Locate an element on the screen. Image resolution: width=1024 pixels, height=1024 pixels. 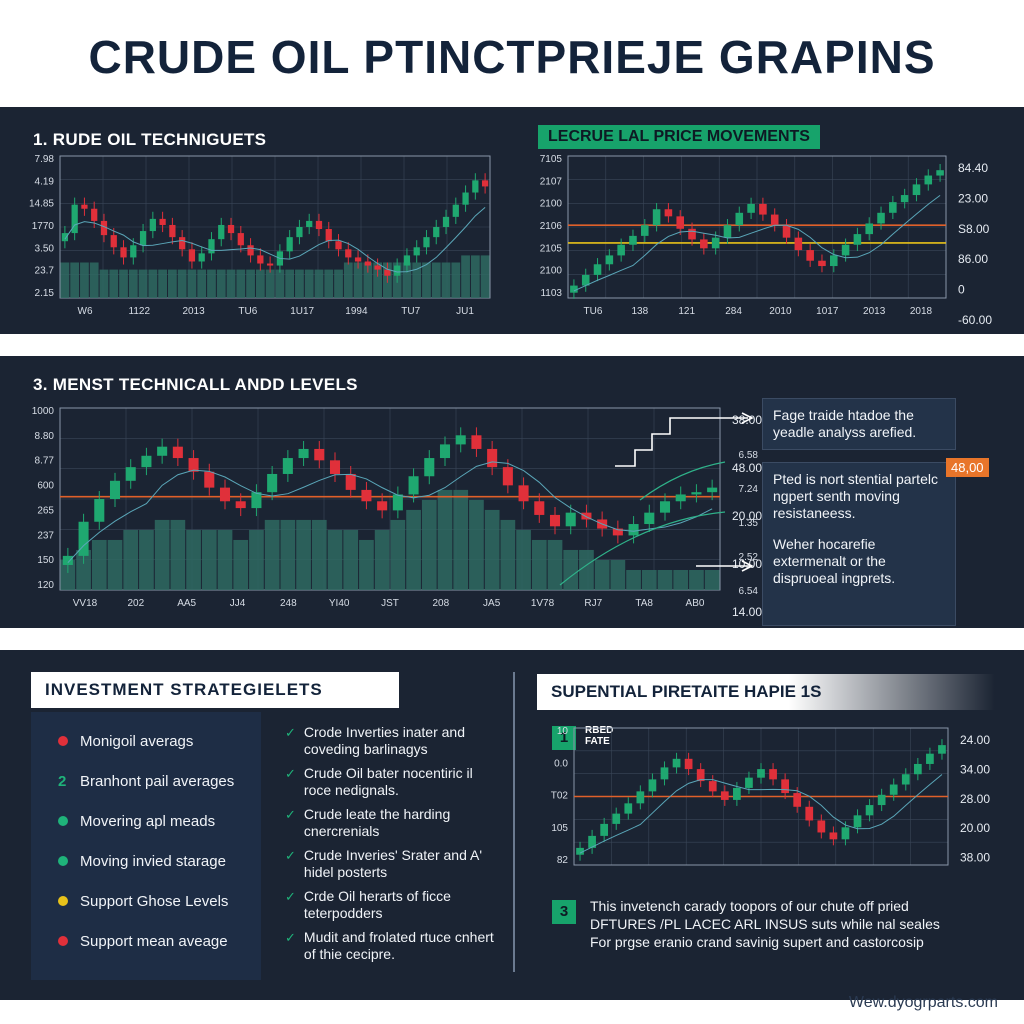
x-tick-label: W6 is located at coordinates (85, 311).